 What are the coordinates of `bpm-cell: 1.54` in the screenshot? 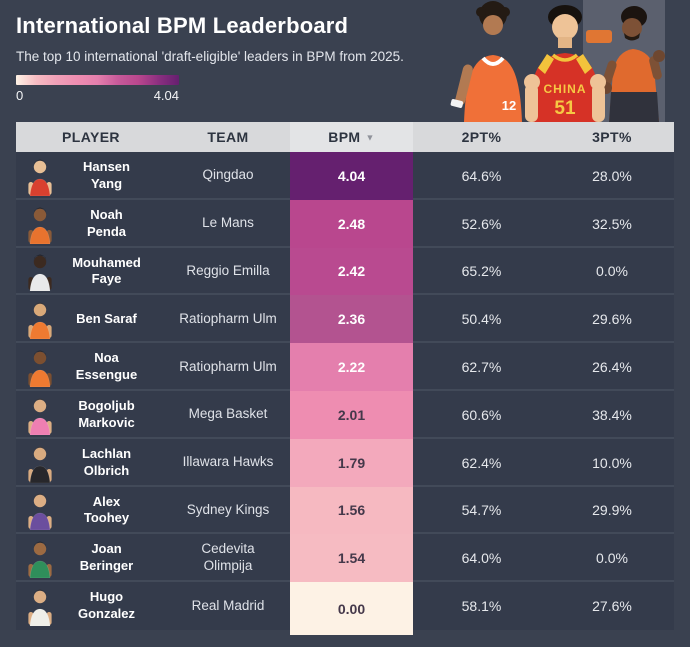 It's located at (351, 558).